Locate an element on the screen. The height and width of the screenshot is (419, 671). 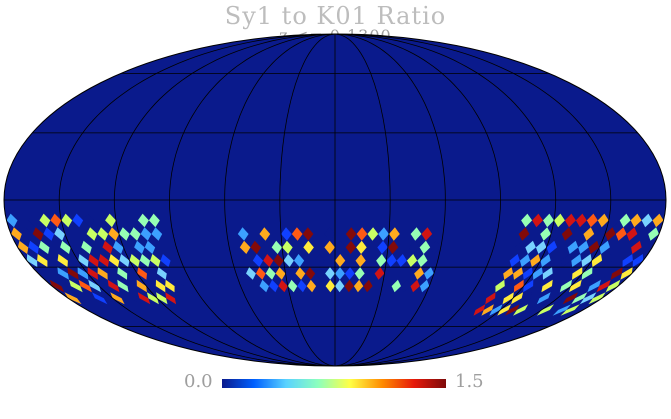
colorbar-min-label: 0.0 is located at coordinates (198, 381).